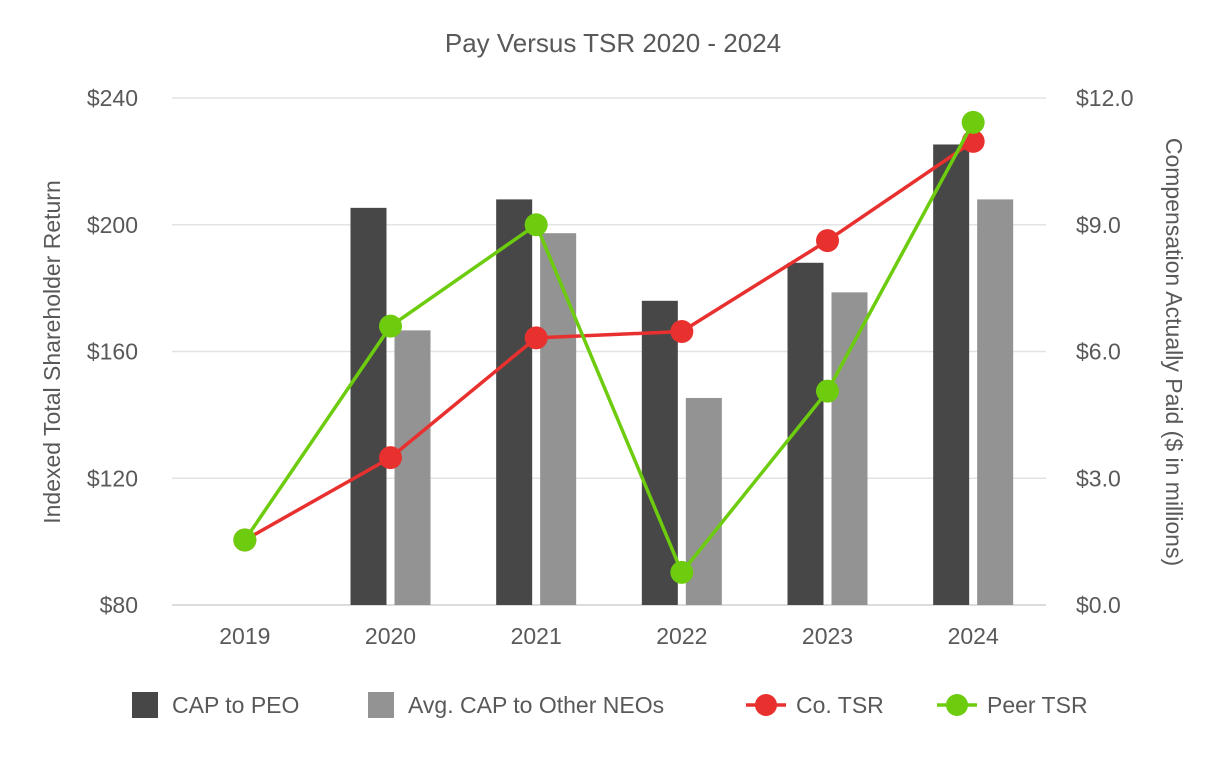 Image resolution: width=1226 pixels, height=760 pixels. What do you see at coordinates (368, 406) in the screenshot?
I see `bar-cap-to-peo-2020` at bounding box center [368, 406].